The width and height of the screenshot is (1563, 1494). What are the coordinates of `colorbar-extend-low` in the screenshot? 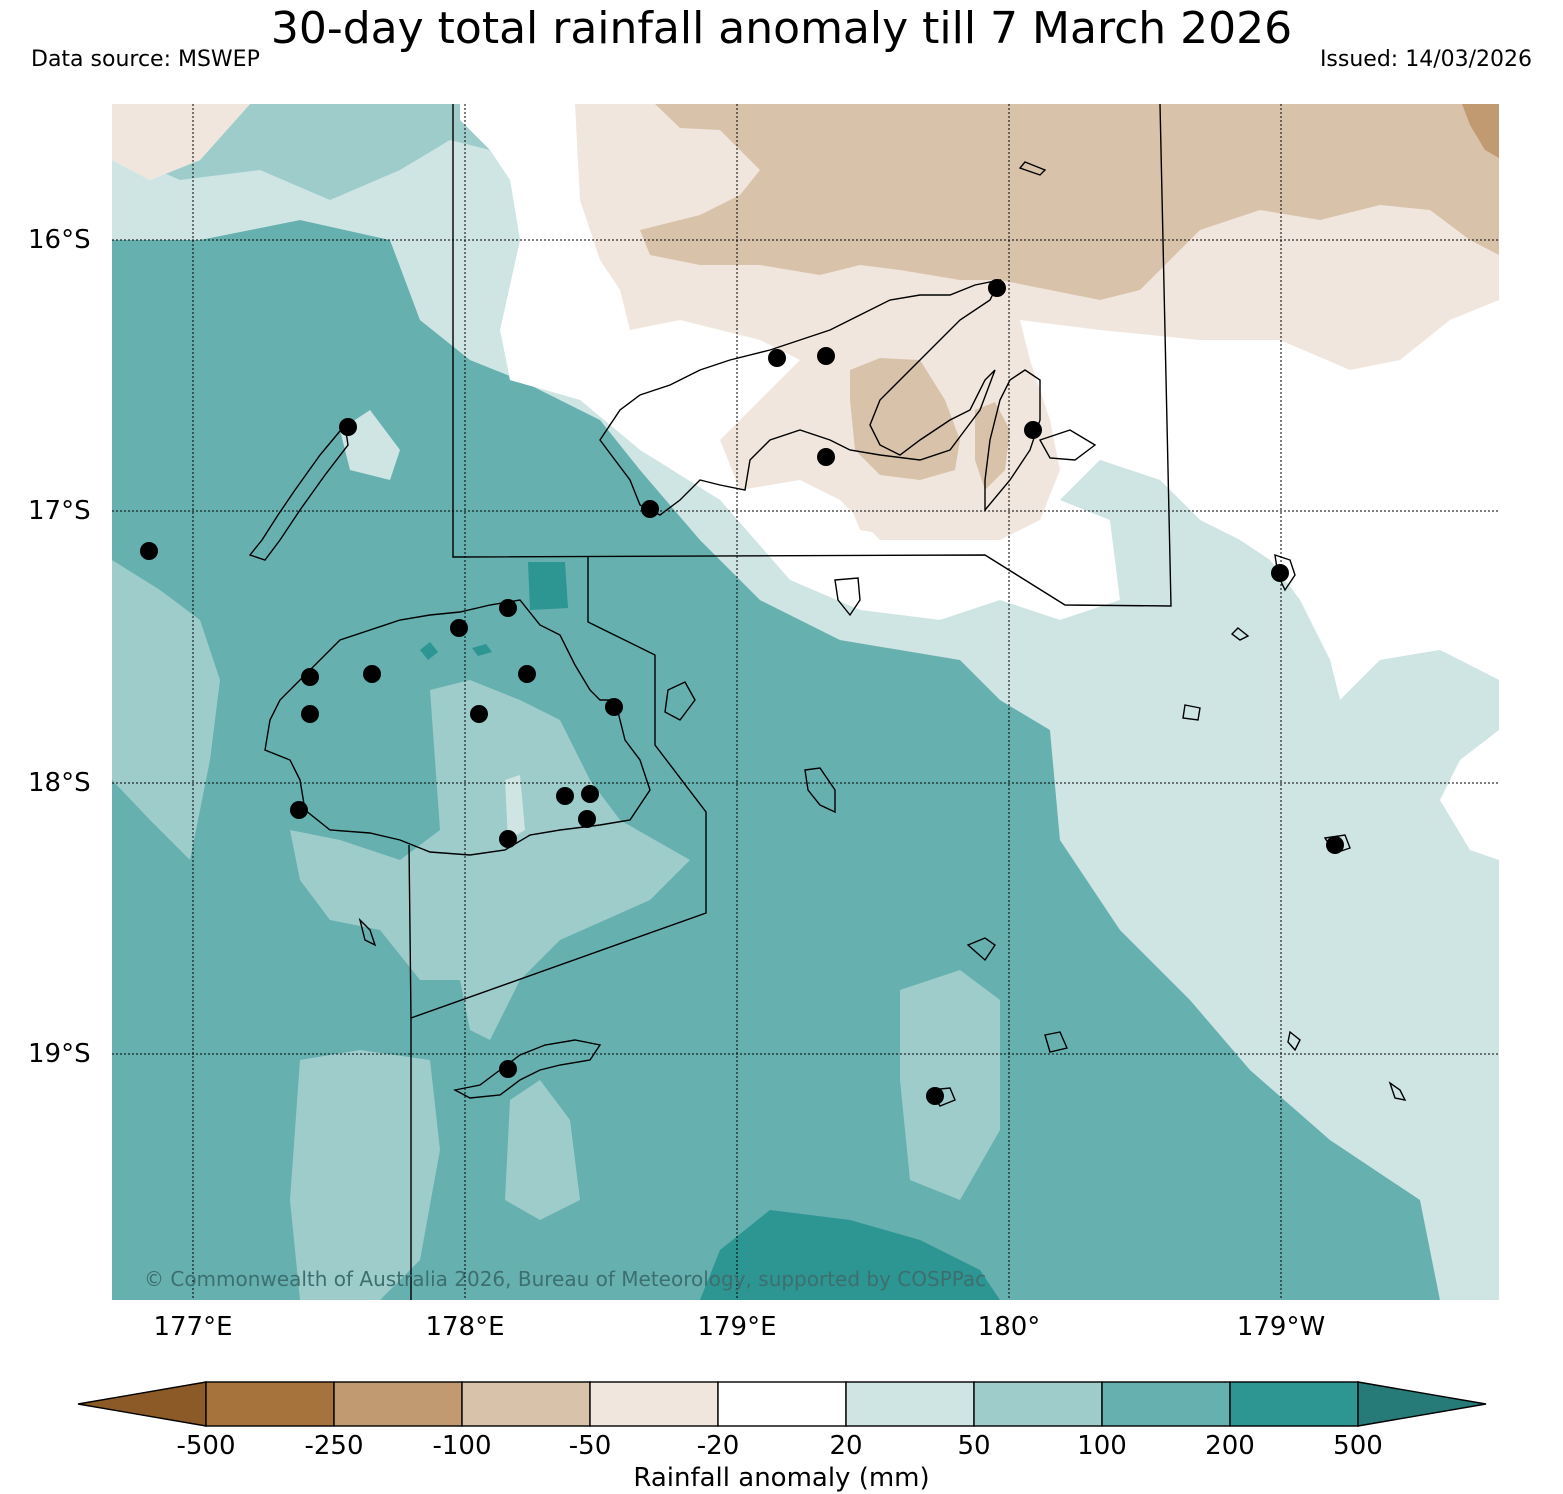 It's located at (142, 1404).